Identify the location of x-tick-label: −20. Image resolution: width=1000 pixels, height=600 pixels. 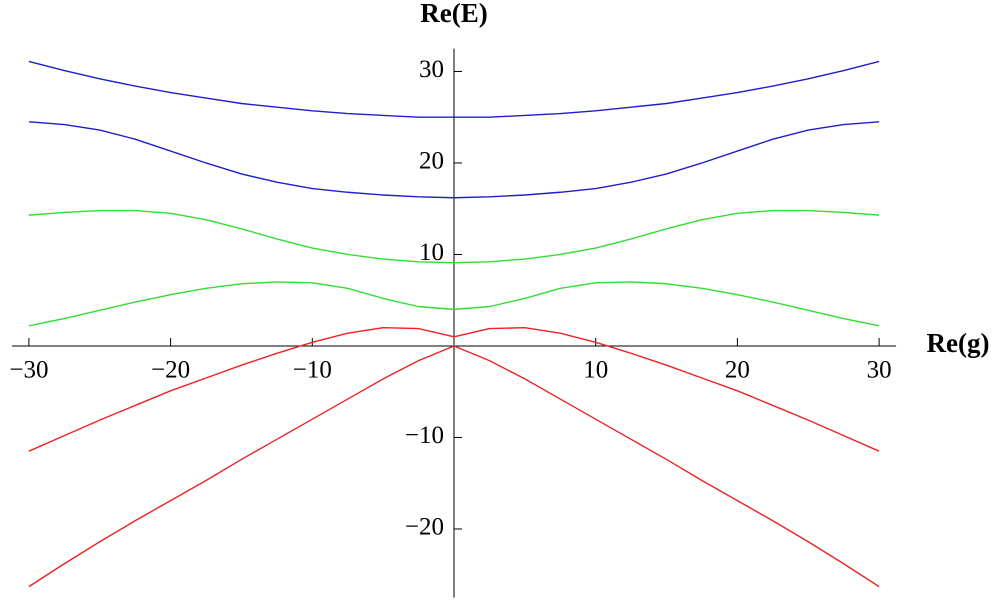
(170, 370).